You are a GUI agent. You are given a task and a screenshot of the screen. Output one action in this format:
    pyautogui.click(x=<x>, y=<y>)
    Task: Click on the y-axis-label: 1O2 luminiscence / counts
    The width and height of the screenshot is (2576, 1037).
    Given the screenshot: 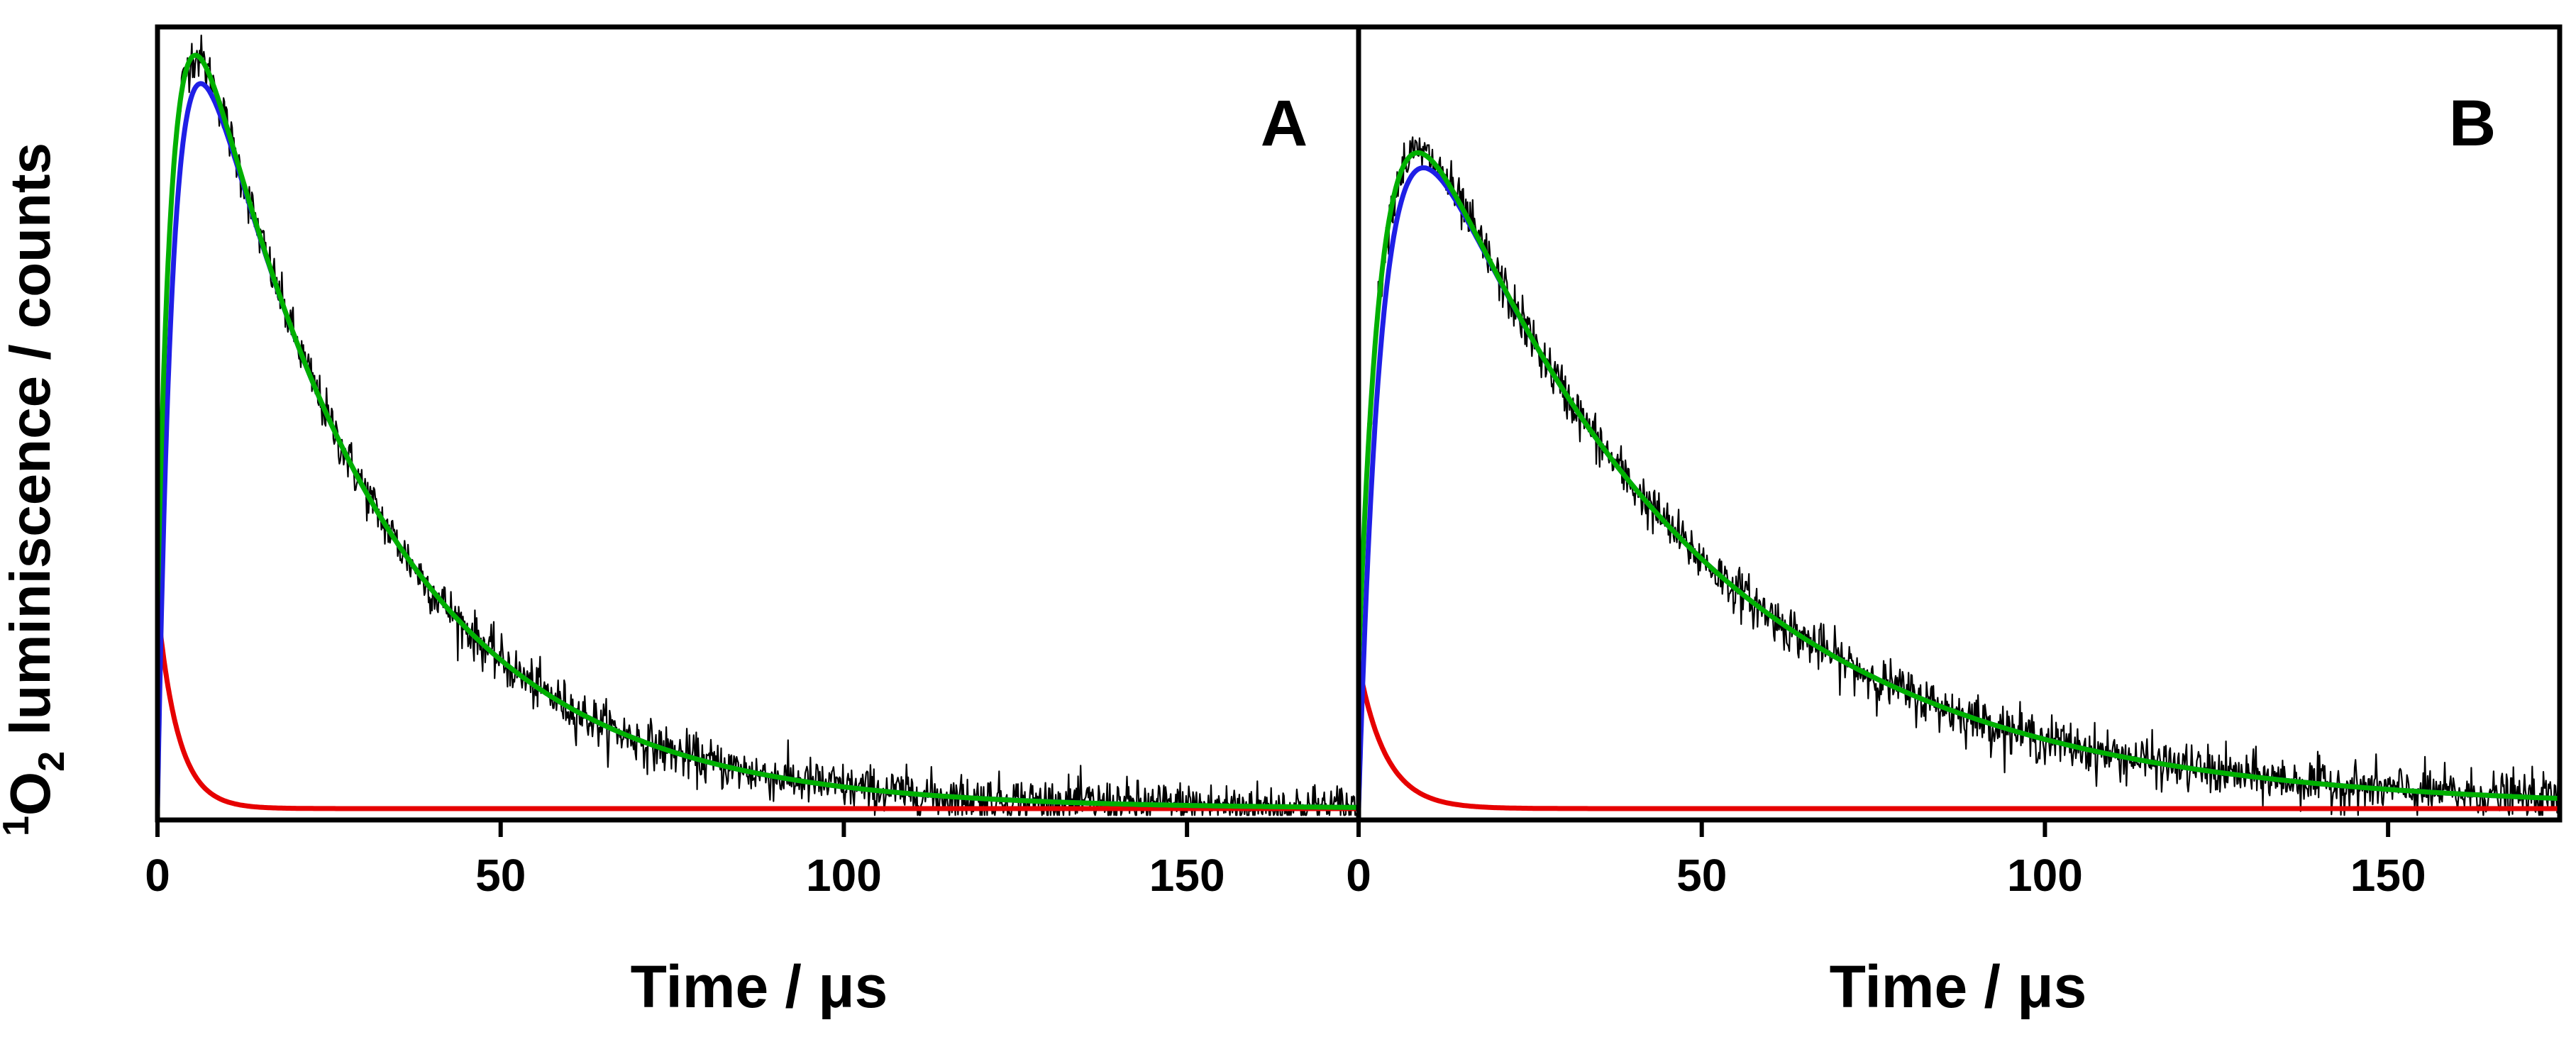 What is the action you would take?
    pyautogui.click(x=36, y=490)
    